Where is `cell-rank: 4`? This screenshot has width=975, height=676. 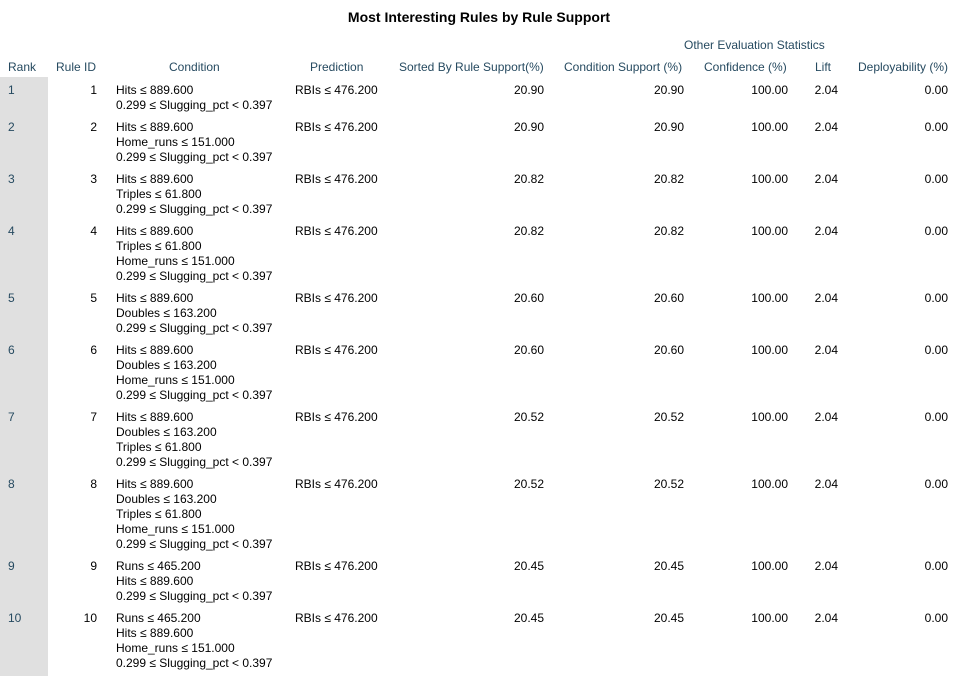 cell-rank: 4 is located at coordinates (11, 231).